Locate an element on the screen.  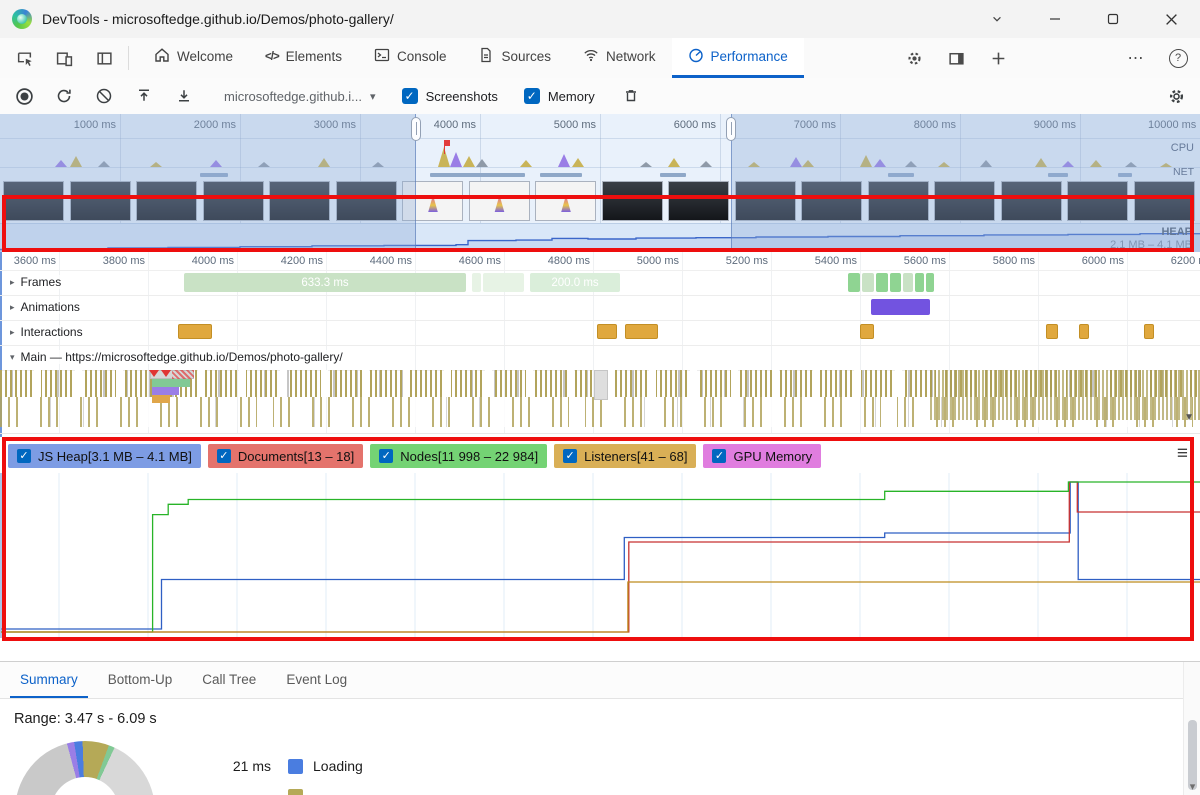
reload-record-button is located at coordinates (64, 96).